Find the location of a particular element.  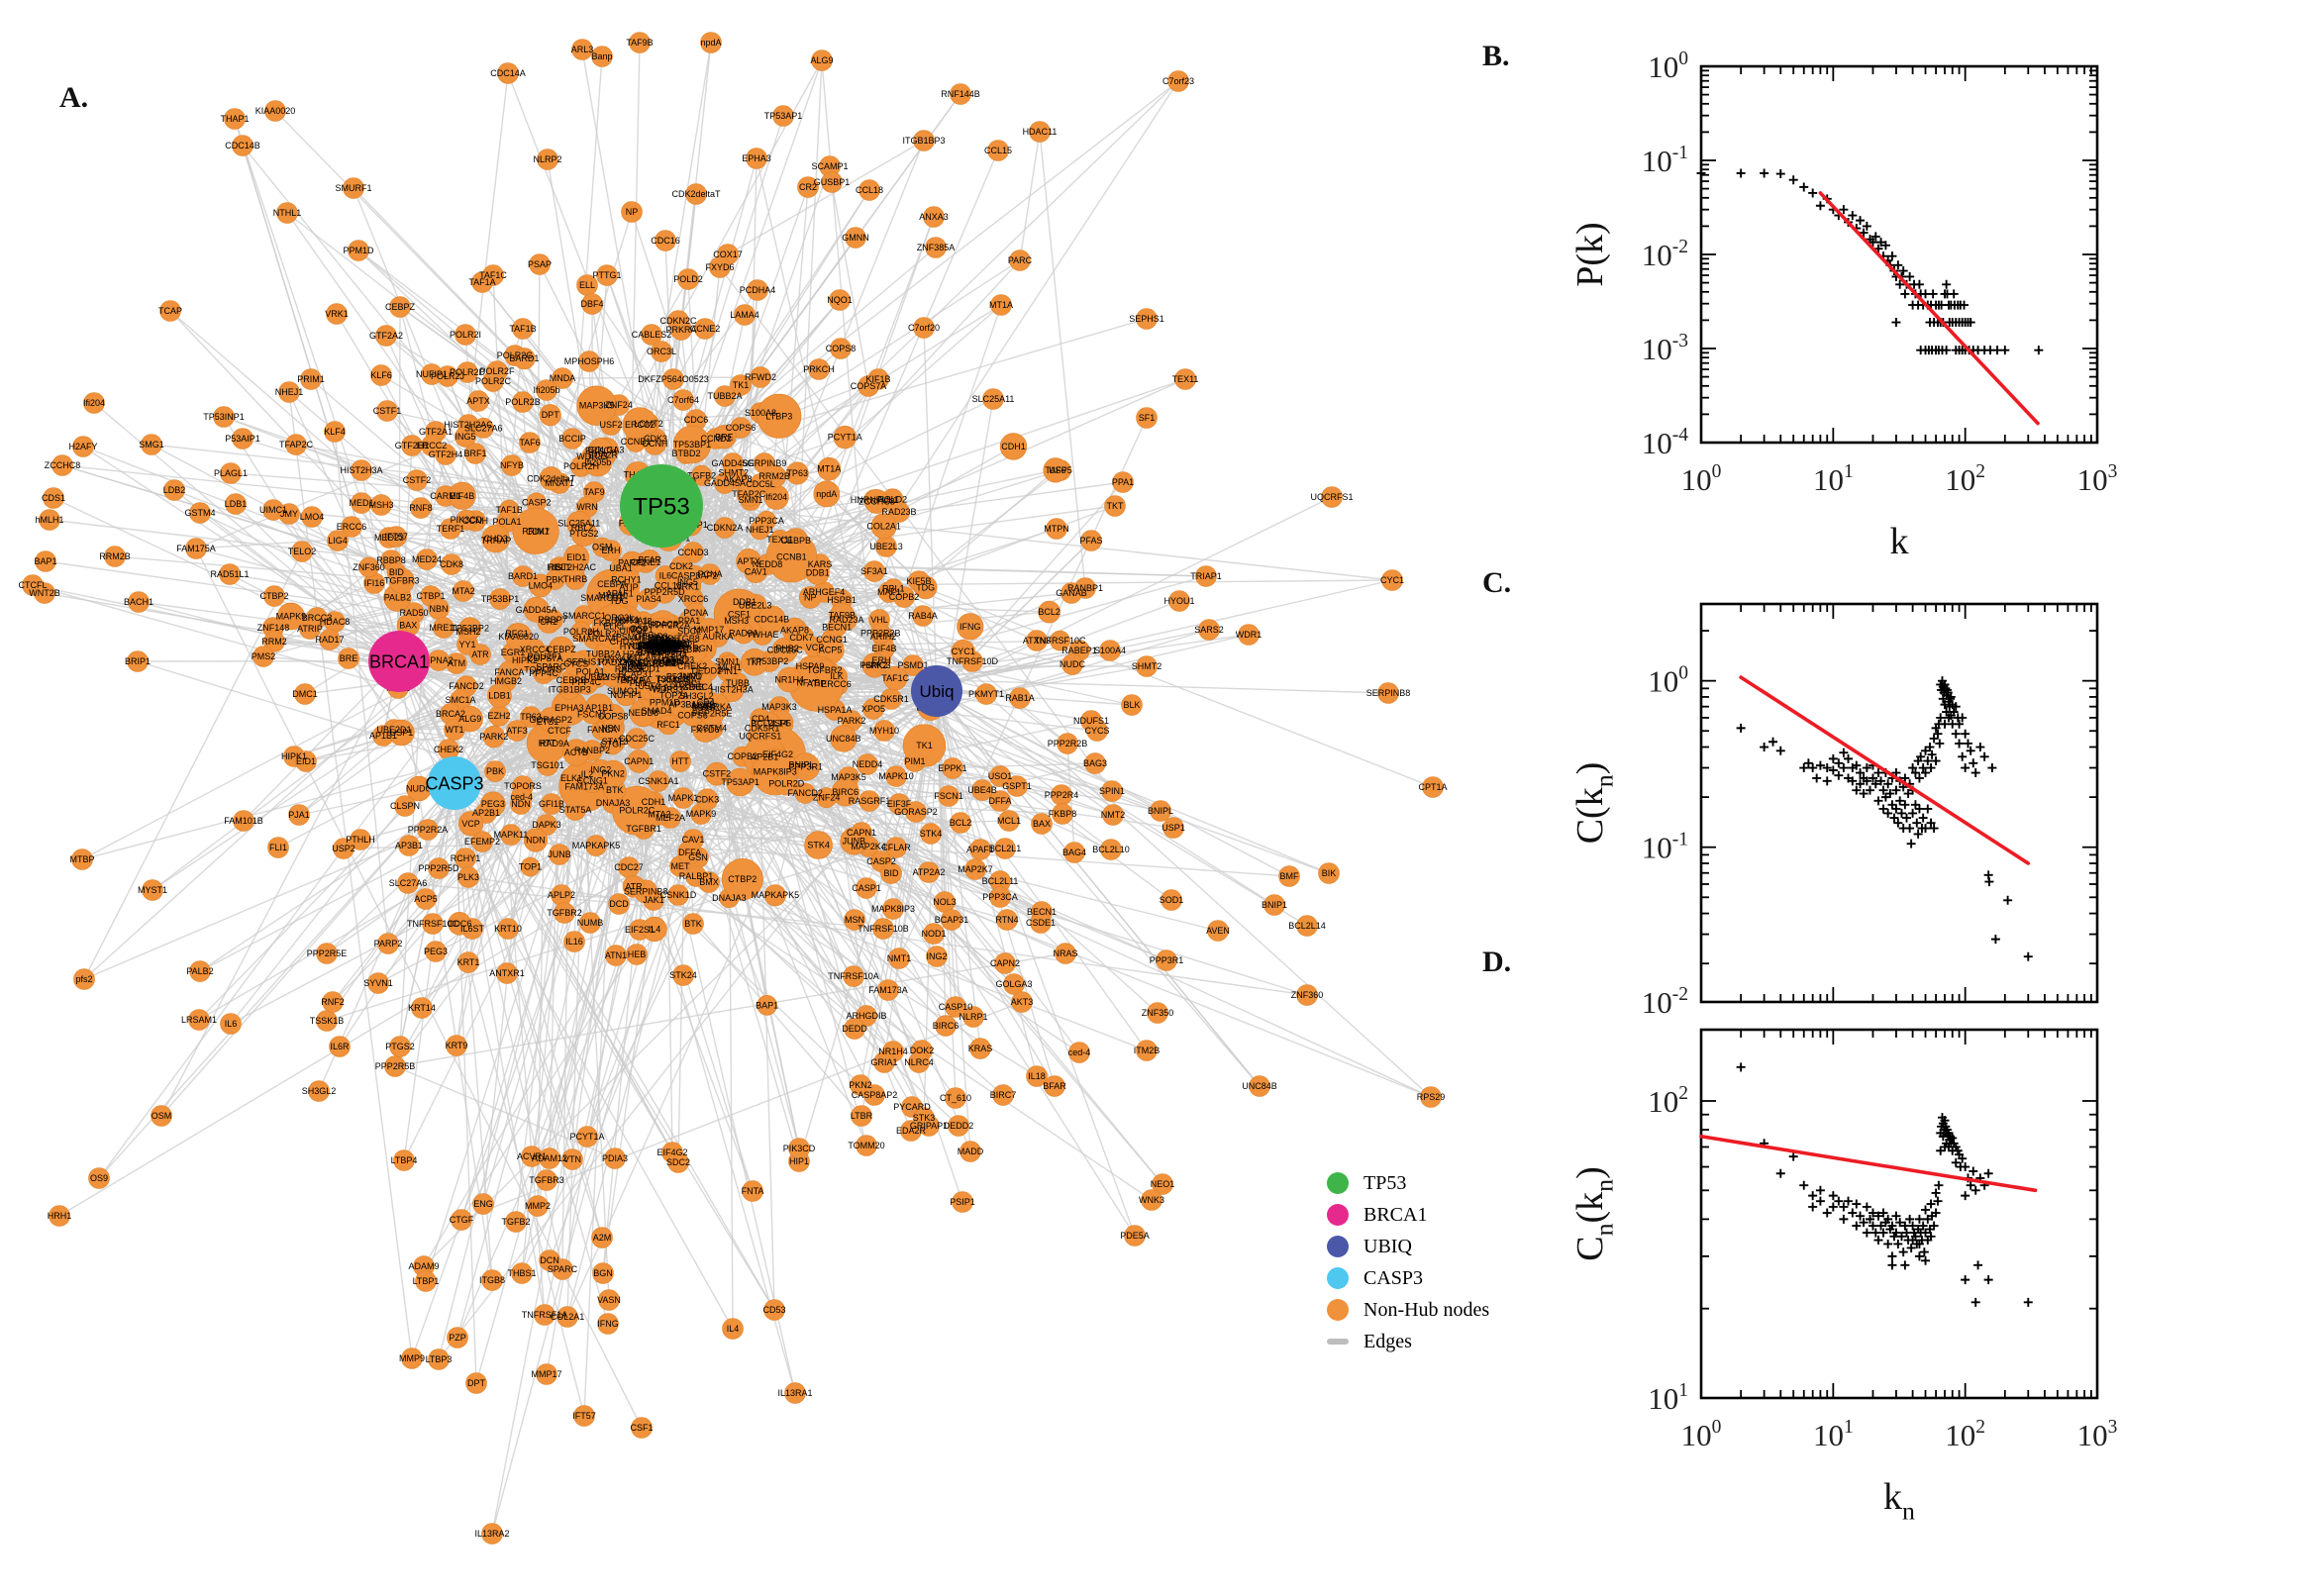

y-tick-label: 10⁻⁴ is located at coordinates (1665, 442).